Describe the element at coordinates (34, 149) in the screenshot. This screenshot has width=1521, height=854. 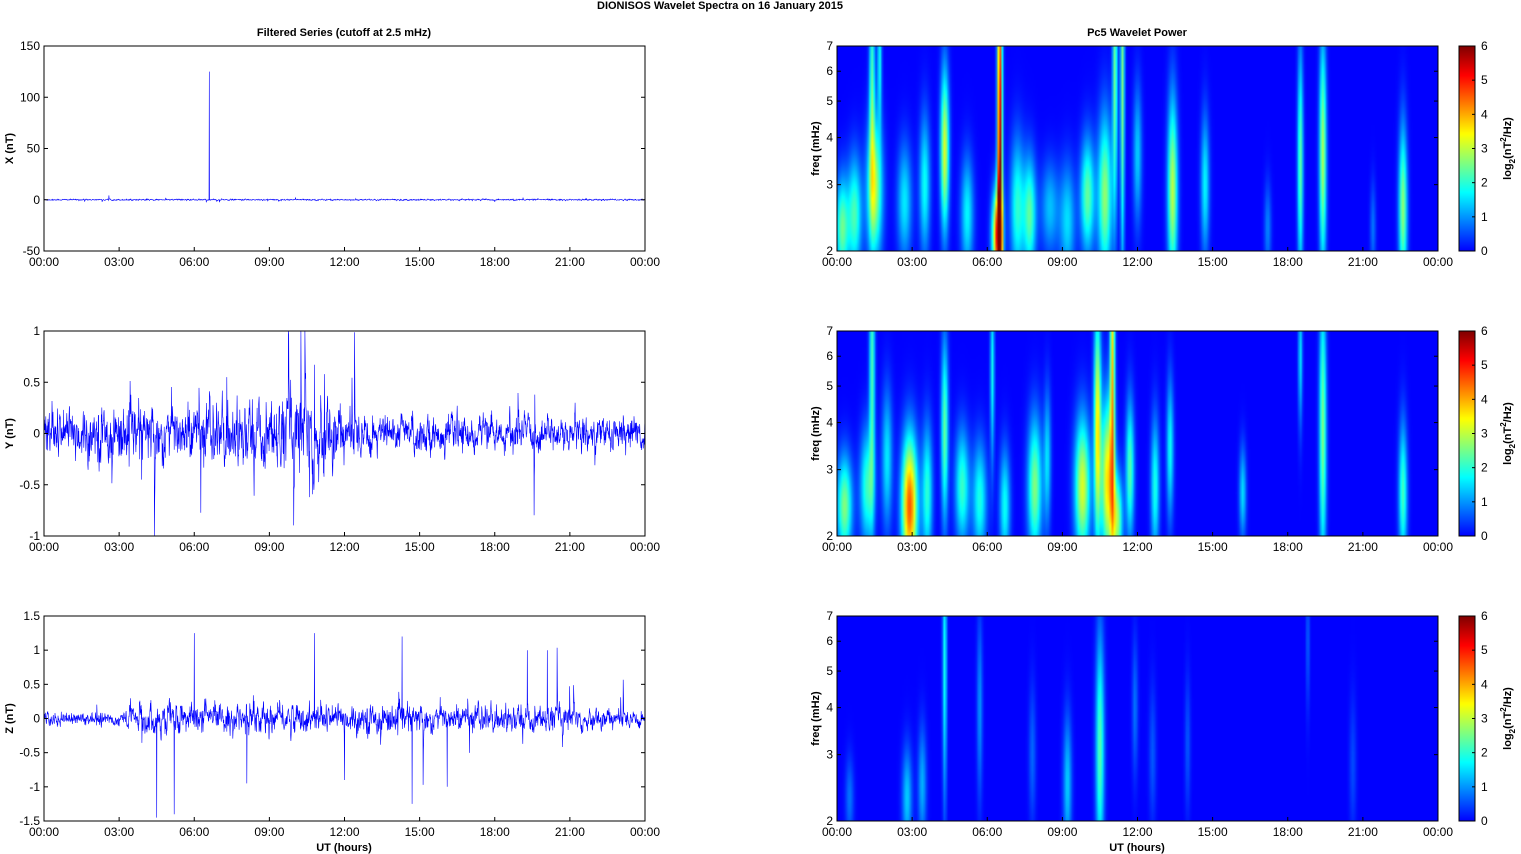
I see `y-tick-label: 50` at that location.